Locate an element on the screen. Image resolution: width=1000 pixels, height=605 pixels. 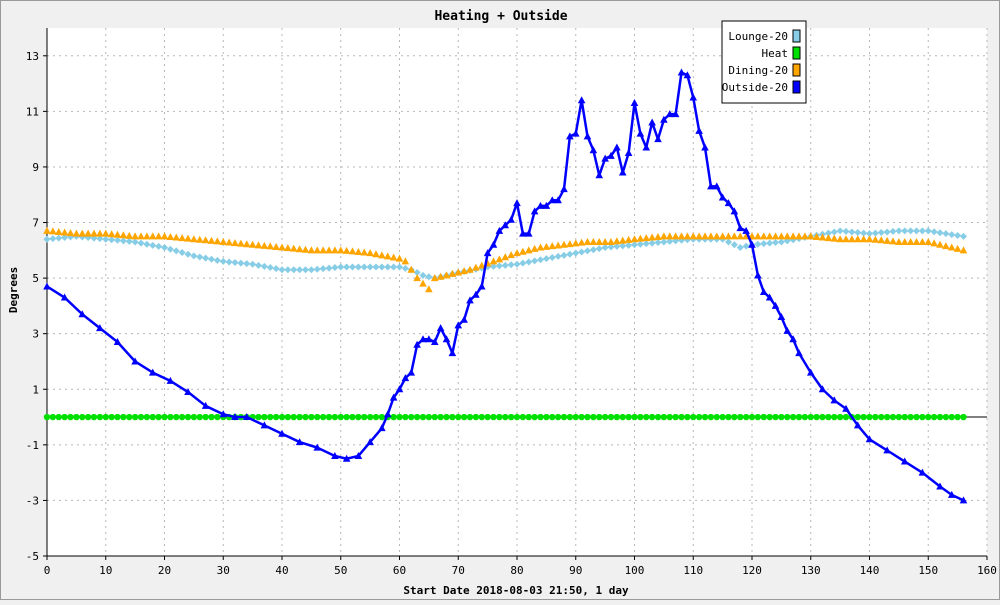
legend-swatch is located at coordinates (796, 70).